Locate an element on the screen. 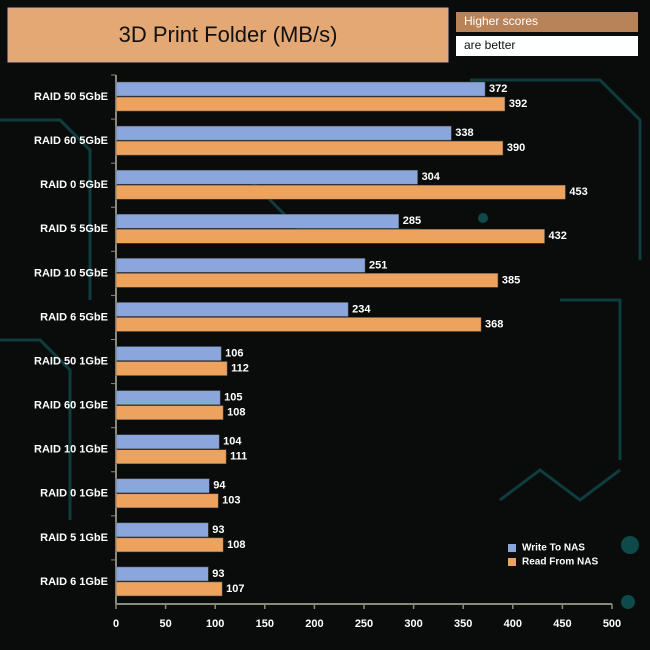 The height and width of the screenshot is (650, 650). value-label: 106 is located at coordinates (234, 353).